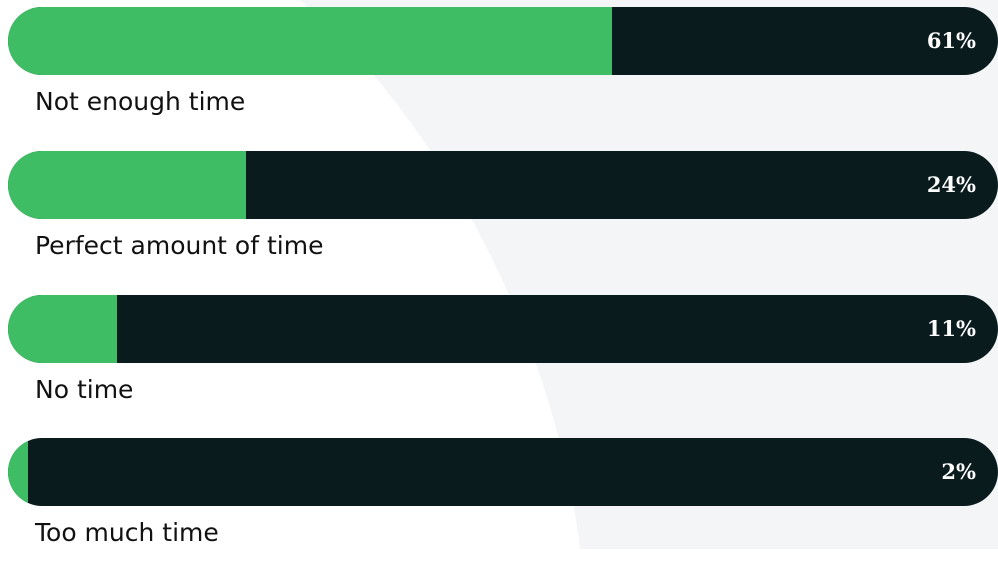 The height and width of the screenshot is (568, 998). Describe the element at coordinates (951, 328) in the screenshot. I see `value-label-no-time: 11%` at that location.